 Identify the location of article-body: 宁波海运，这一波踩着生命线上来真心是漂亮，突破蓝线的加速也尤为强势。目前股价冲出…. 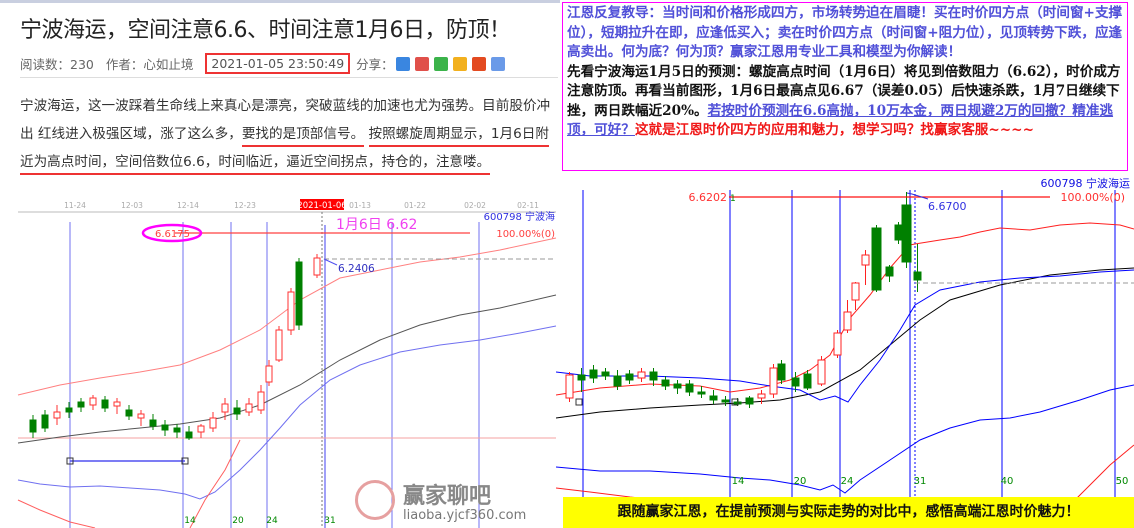
(288, 134).